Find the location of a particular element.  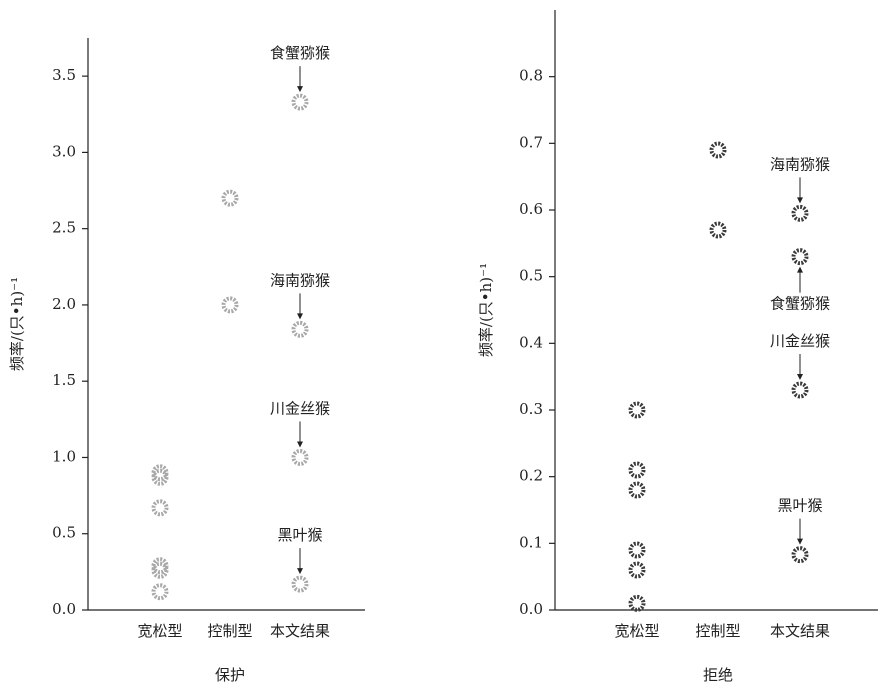

y-tick-label: 0.6 is located at coordinates (531, 209).